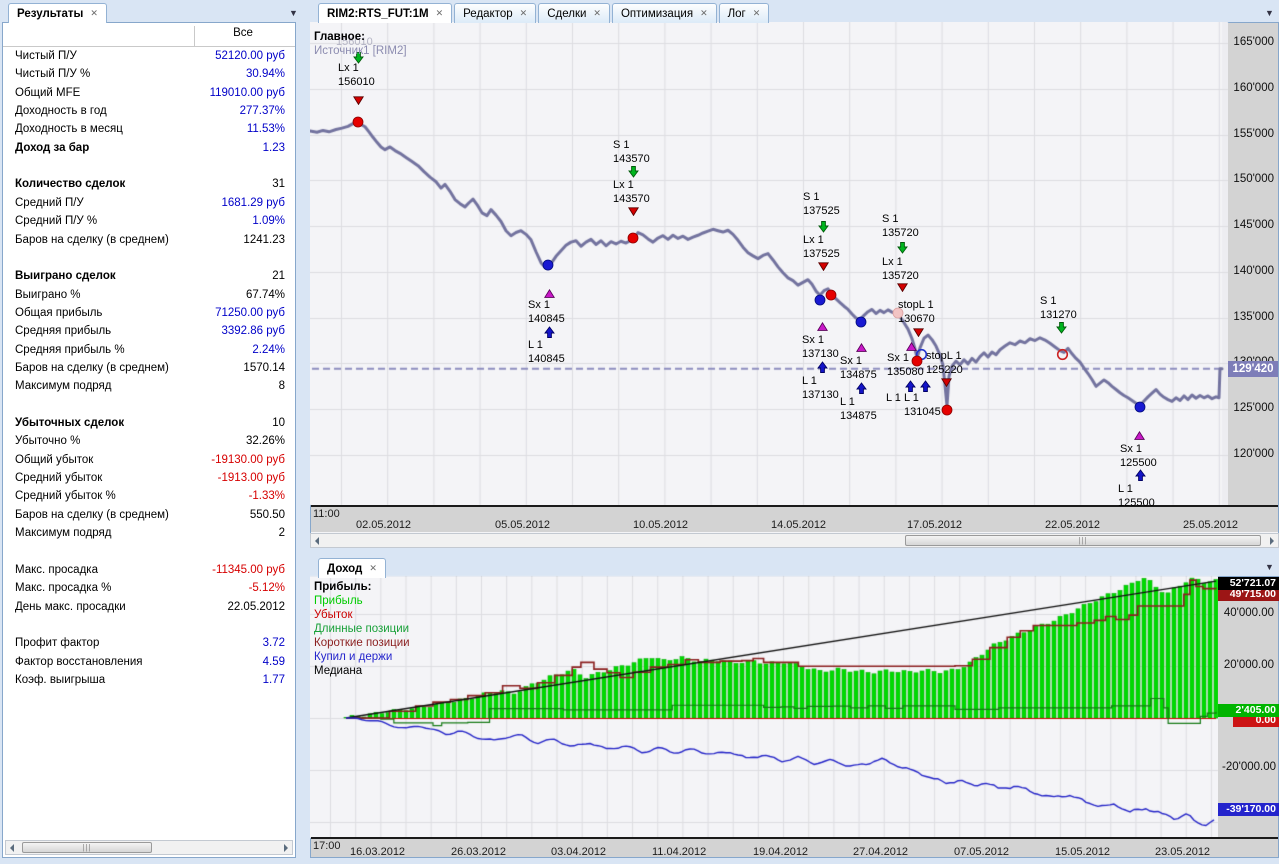 The width and height of the screenshot is (1279, 864). What do you see at coordinates (935, 525) in the screenshot?
I see `date-label: 17.05.2012` at bounding box center [935, 525].